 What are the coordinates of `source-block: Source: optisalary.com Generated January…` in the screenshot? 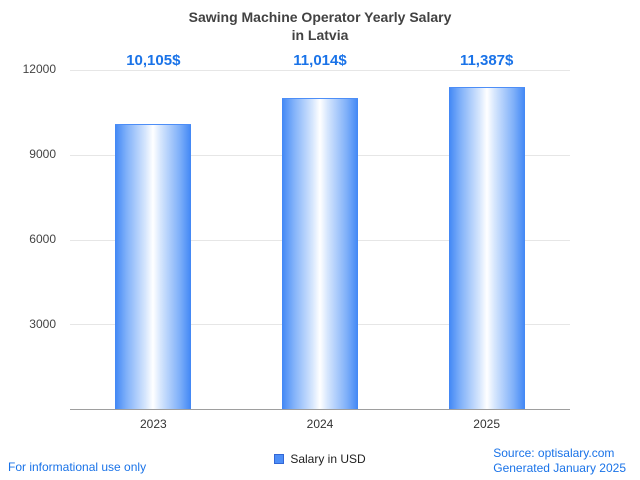 It's located at (559, 461).